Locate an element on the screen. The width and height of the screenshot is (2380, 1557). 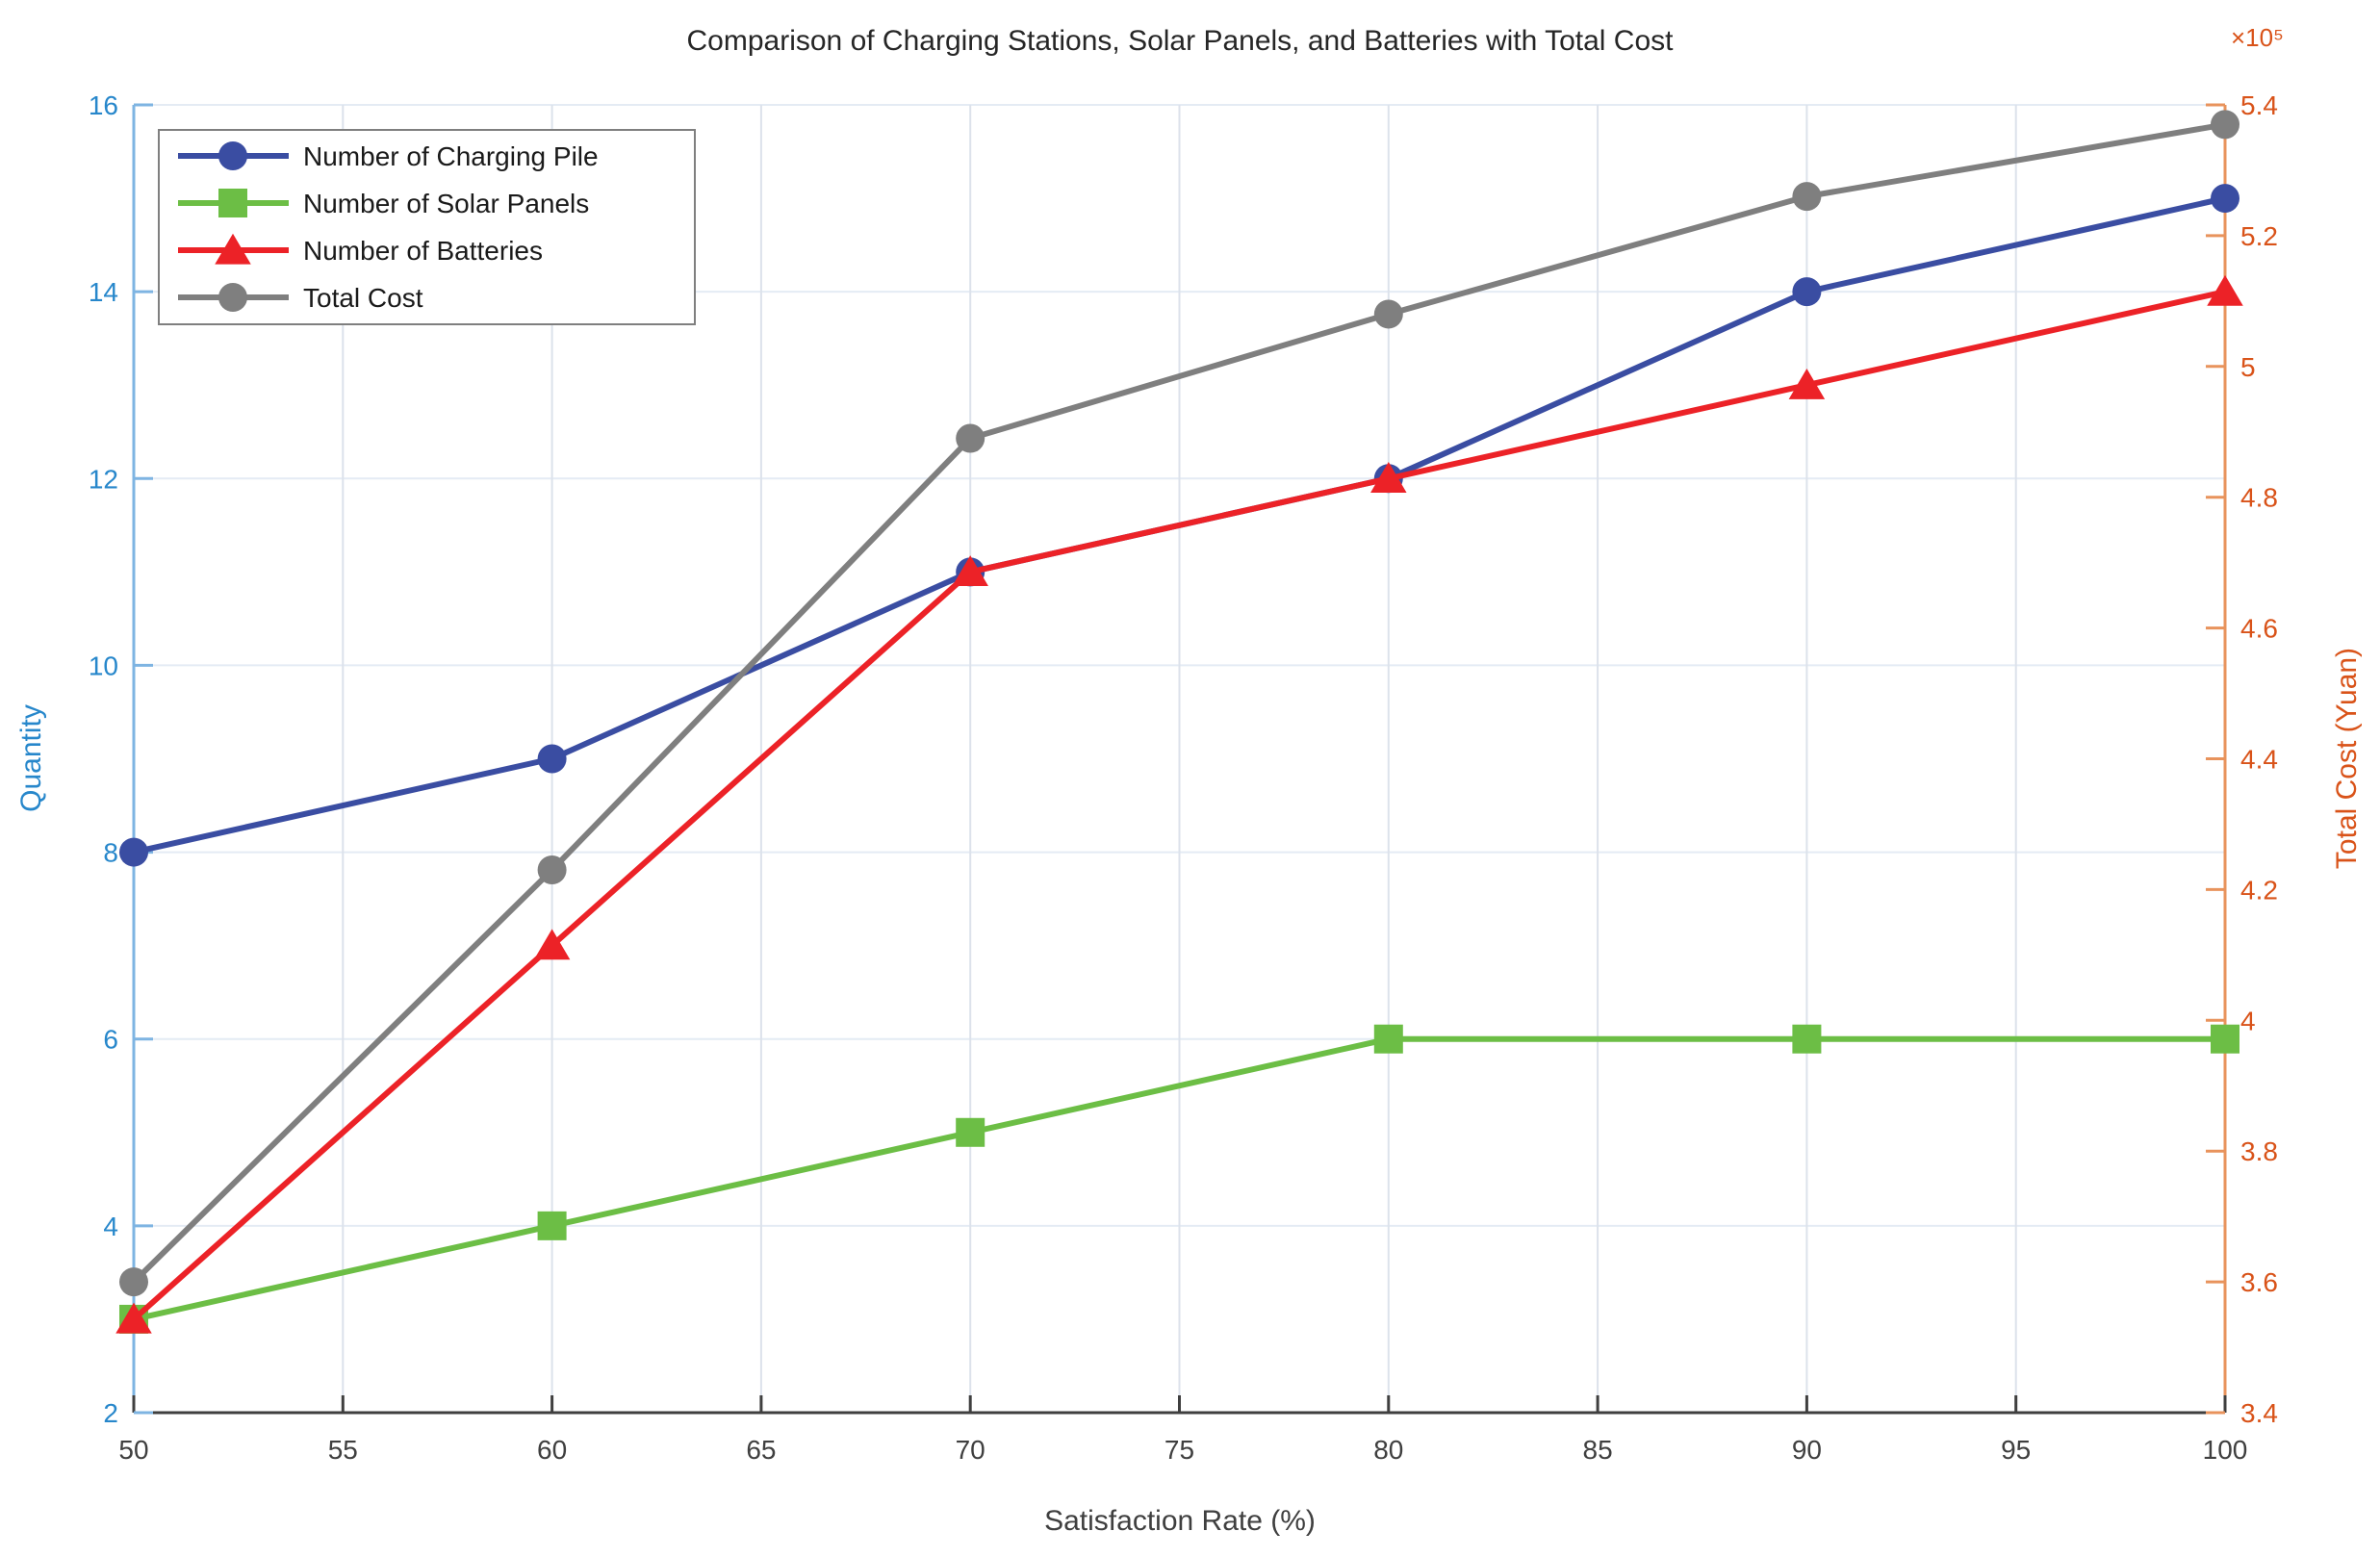
y-right-axis-label: Total Cost (Yuan) is located at coordinates (2347, 758).